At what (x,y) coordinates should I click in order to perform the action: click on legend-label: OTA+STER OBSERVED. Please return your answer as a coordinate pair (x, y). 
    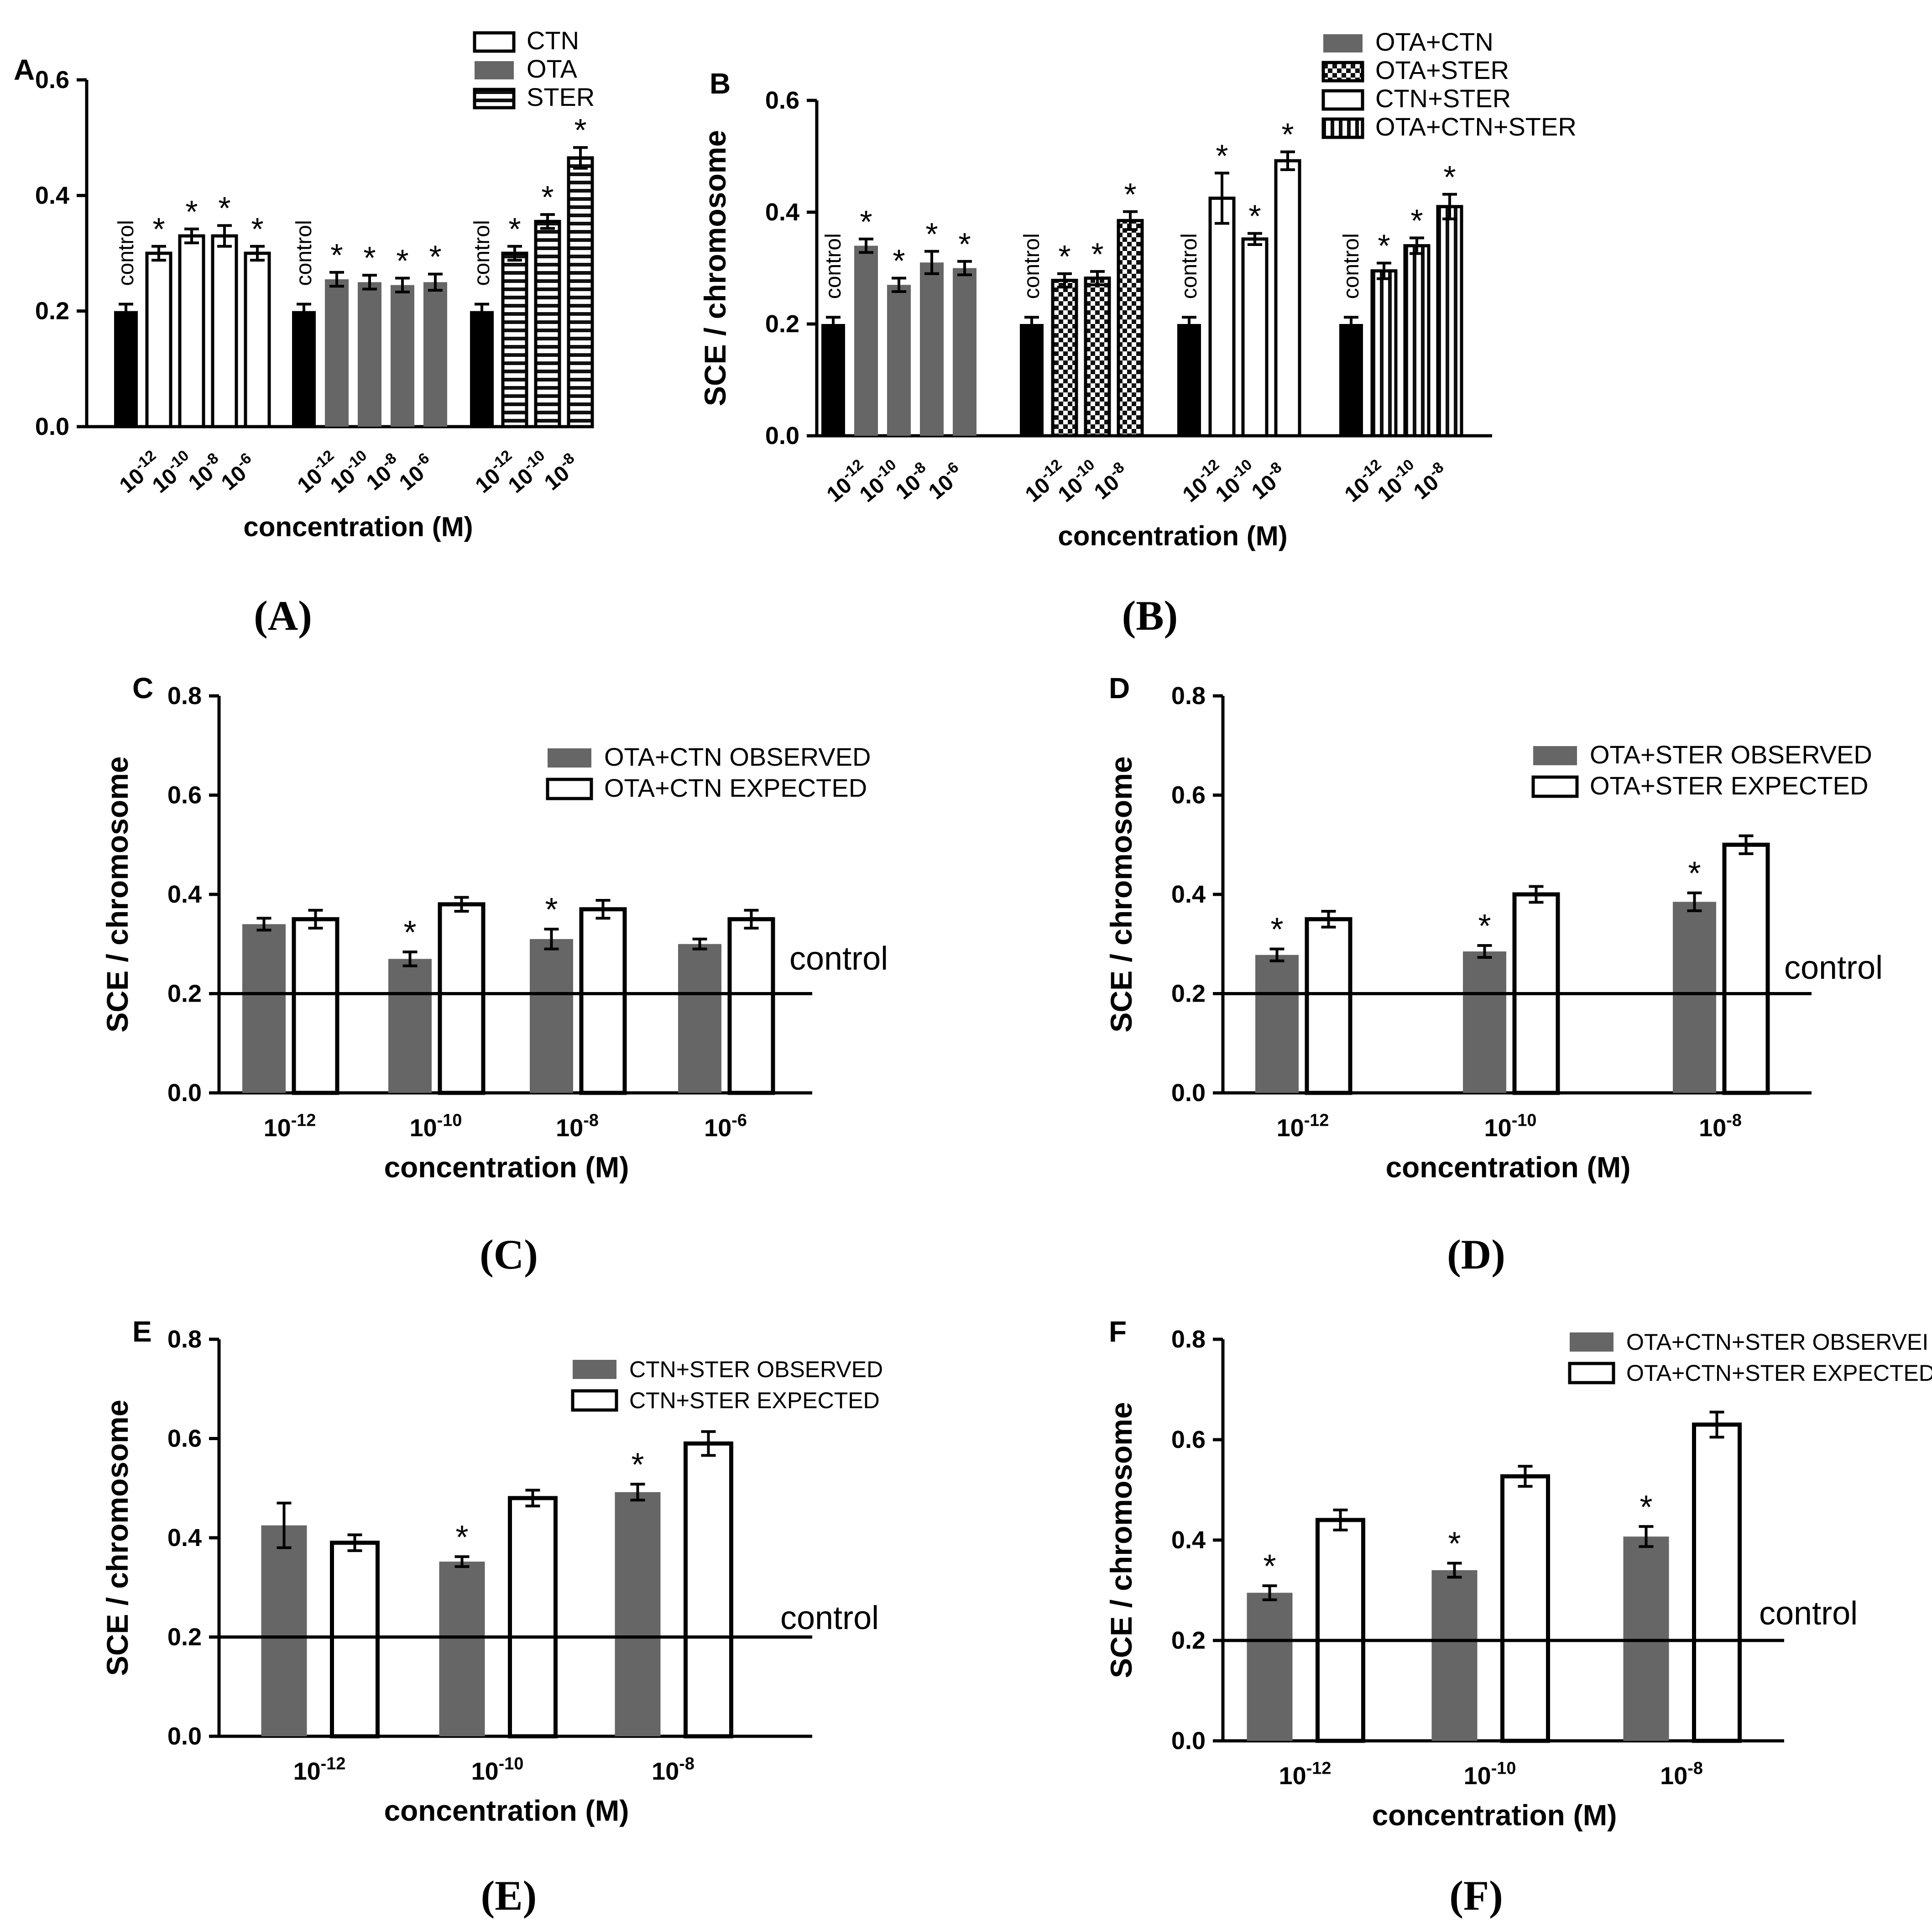
    Looking at the image, I should click on (1731, 754).